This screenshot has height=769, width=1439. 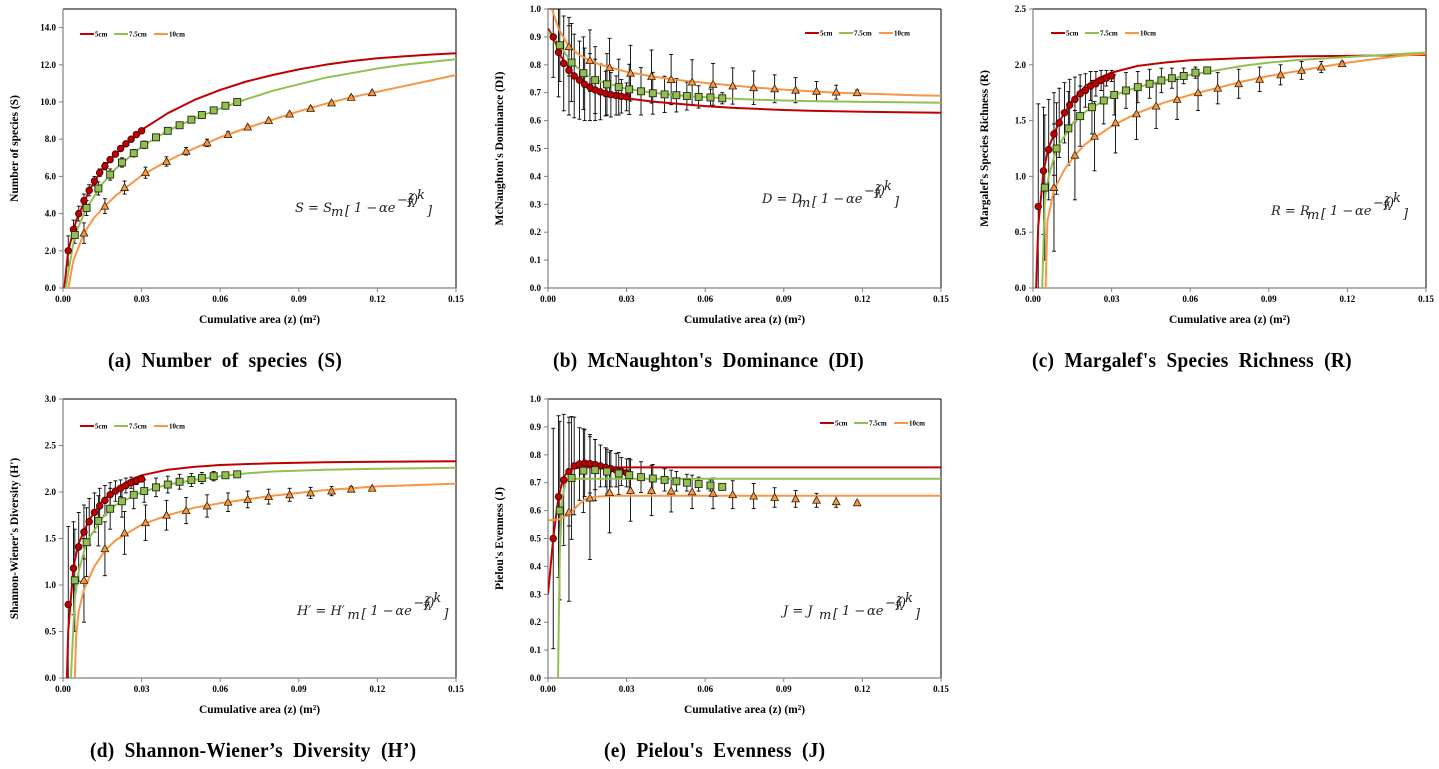 I want to click on x-tick-label: 0.00, so click(x=548, y=299).